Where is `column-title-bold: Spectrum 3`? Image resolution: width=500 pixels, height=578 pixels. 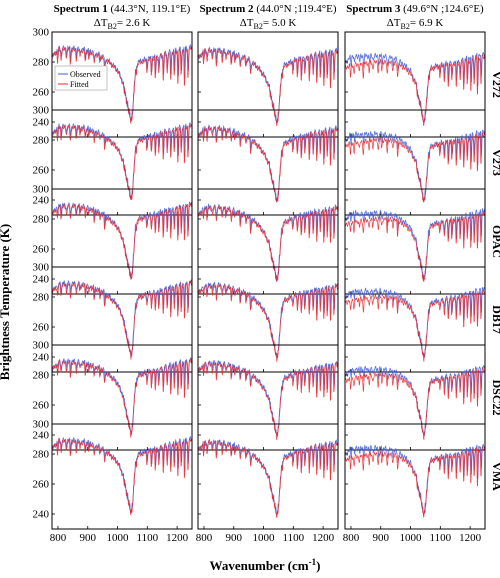 column-title-bold: Spectrum 3 is located at coordinates (373, 9).